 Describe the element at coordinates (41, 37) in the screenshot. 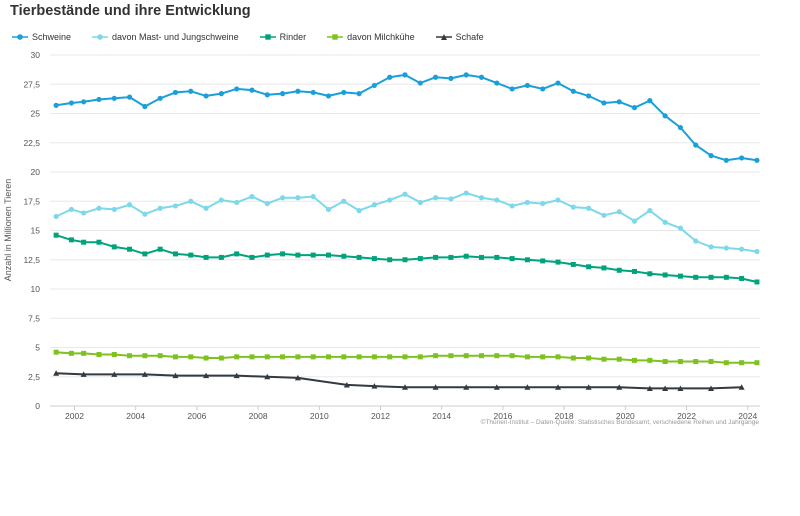

I see `legend-item-schweine: Schweine` at that location.